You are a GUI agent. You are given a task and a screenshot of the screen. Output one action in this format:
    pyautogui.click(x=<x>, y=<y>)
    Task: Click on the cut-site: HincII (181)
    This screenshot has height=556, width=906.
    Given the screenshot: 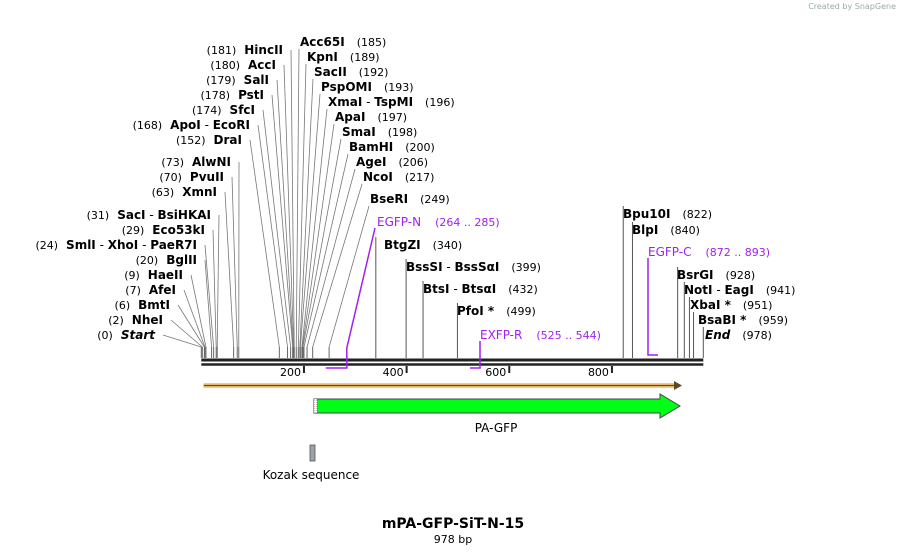 What is the action you would take?
    pyautogui.click(x=251, y=200)
    